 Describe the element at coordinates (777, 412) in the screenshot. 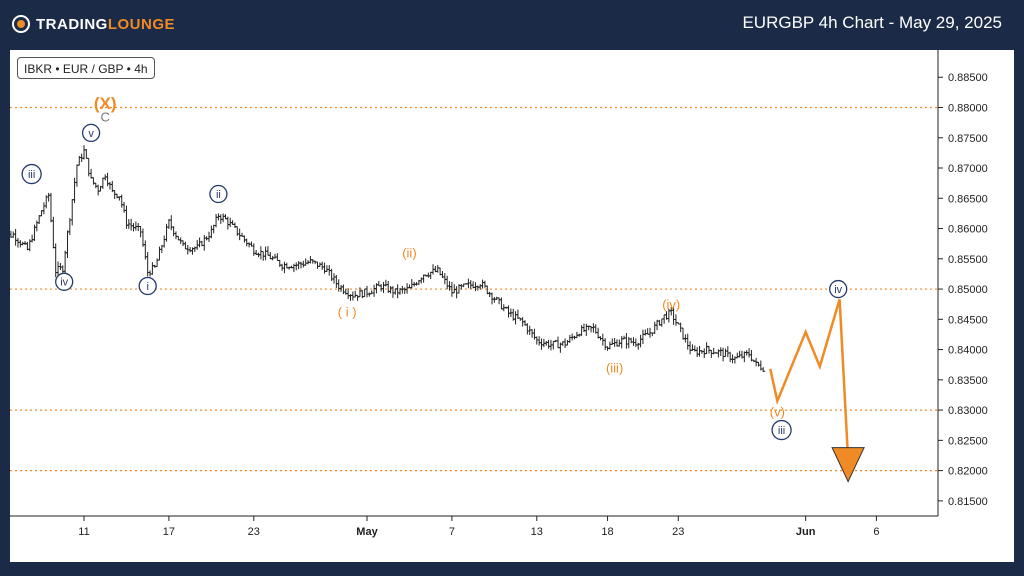

I see `wave-label: (v)` at that location.